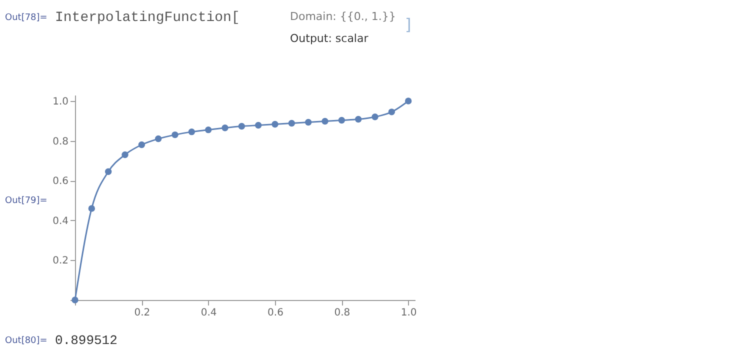  What do you see at coordinates (276, 313) in the screenshot?
I see `x-tick-label: 0.6` at bounding box center [276, 313].